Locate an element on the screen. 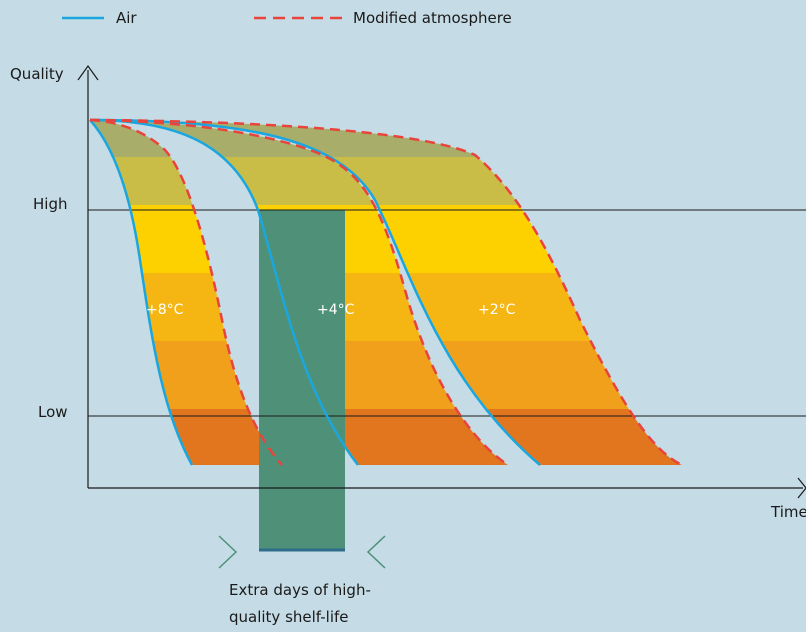 The width and height of the screenshot is (806, 632). legend-air-label: Air is located at coordinates (126, 18).